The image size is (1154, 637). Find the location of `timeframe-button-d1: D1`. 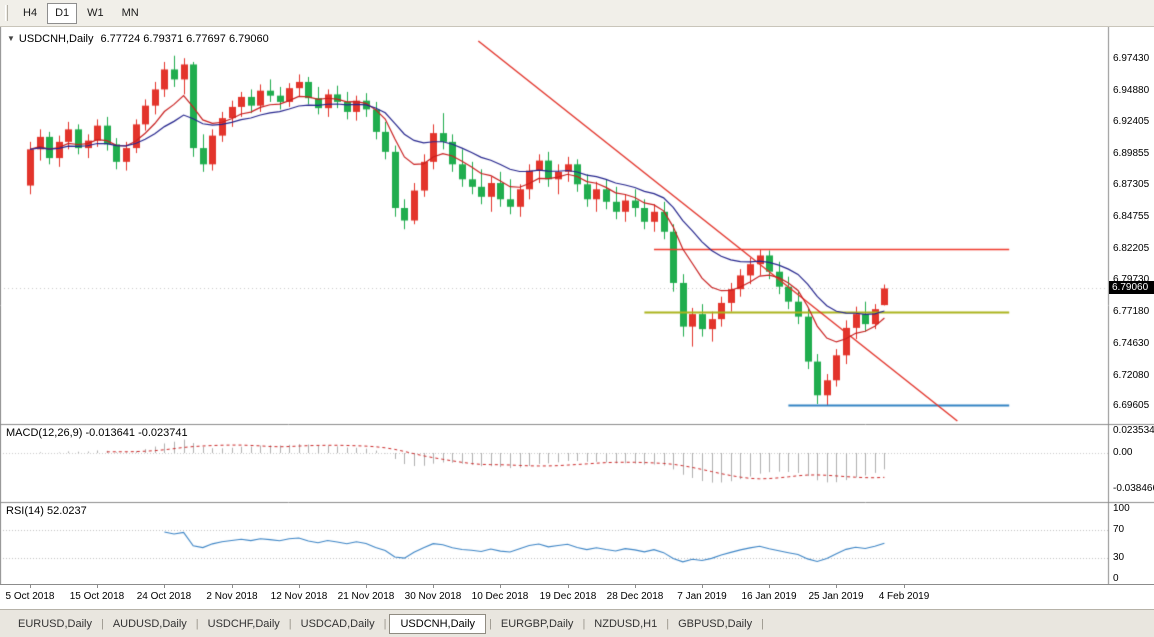

timeframe-button-d1: D1 is located at coordinates (62, 13).